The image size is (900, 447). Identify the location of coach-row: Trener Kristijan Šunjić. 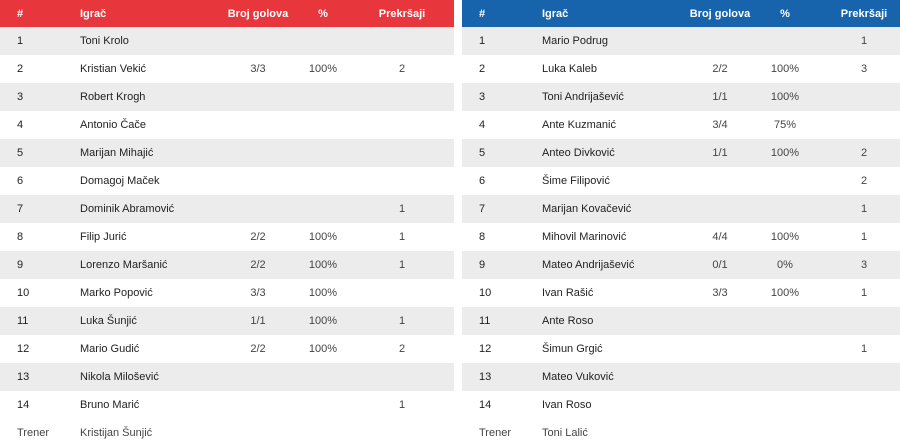
(227, 433).